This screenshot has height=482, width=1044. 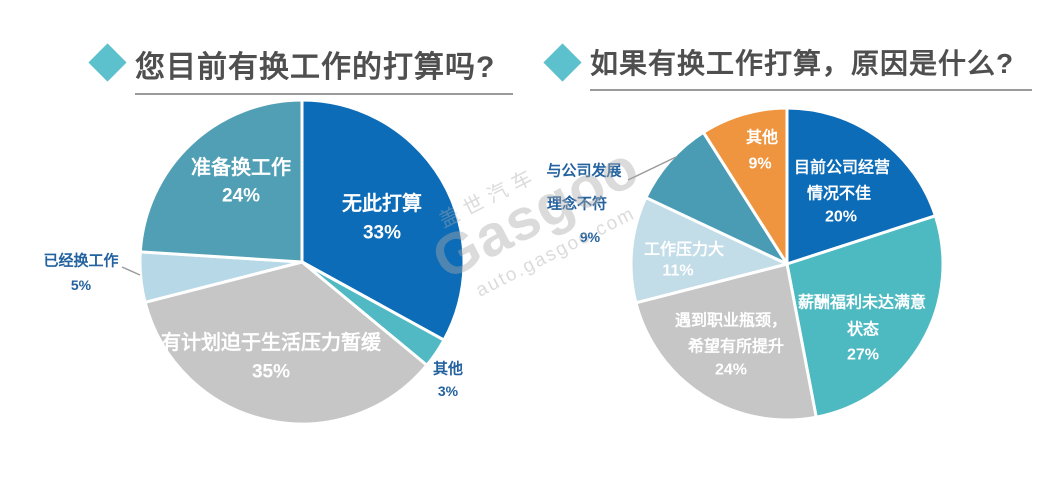 I want to click on left-pie-slice-4-label: 准备换工作, so click(x=241, y=167).